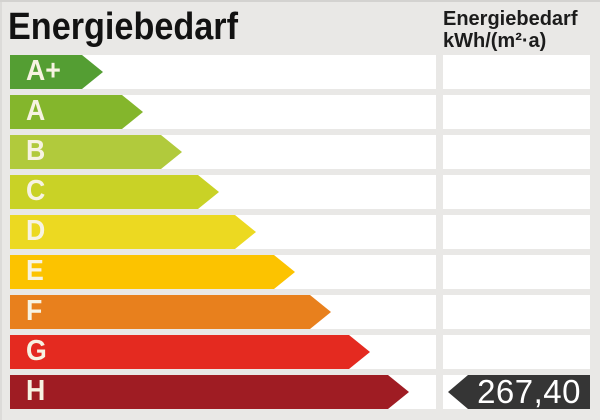 Image resolution: width=600 pixels, height=420 pixels. I want to click on class-arrow-tip-a, so click(132, 112).